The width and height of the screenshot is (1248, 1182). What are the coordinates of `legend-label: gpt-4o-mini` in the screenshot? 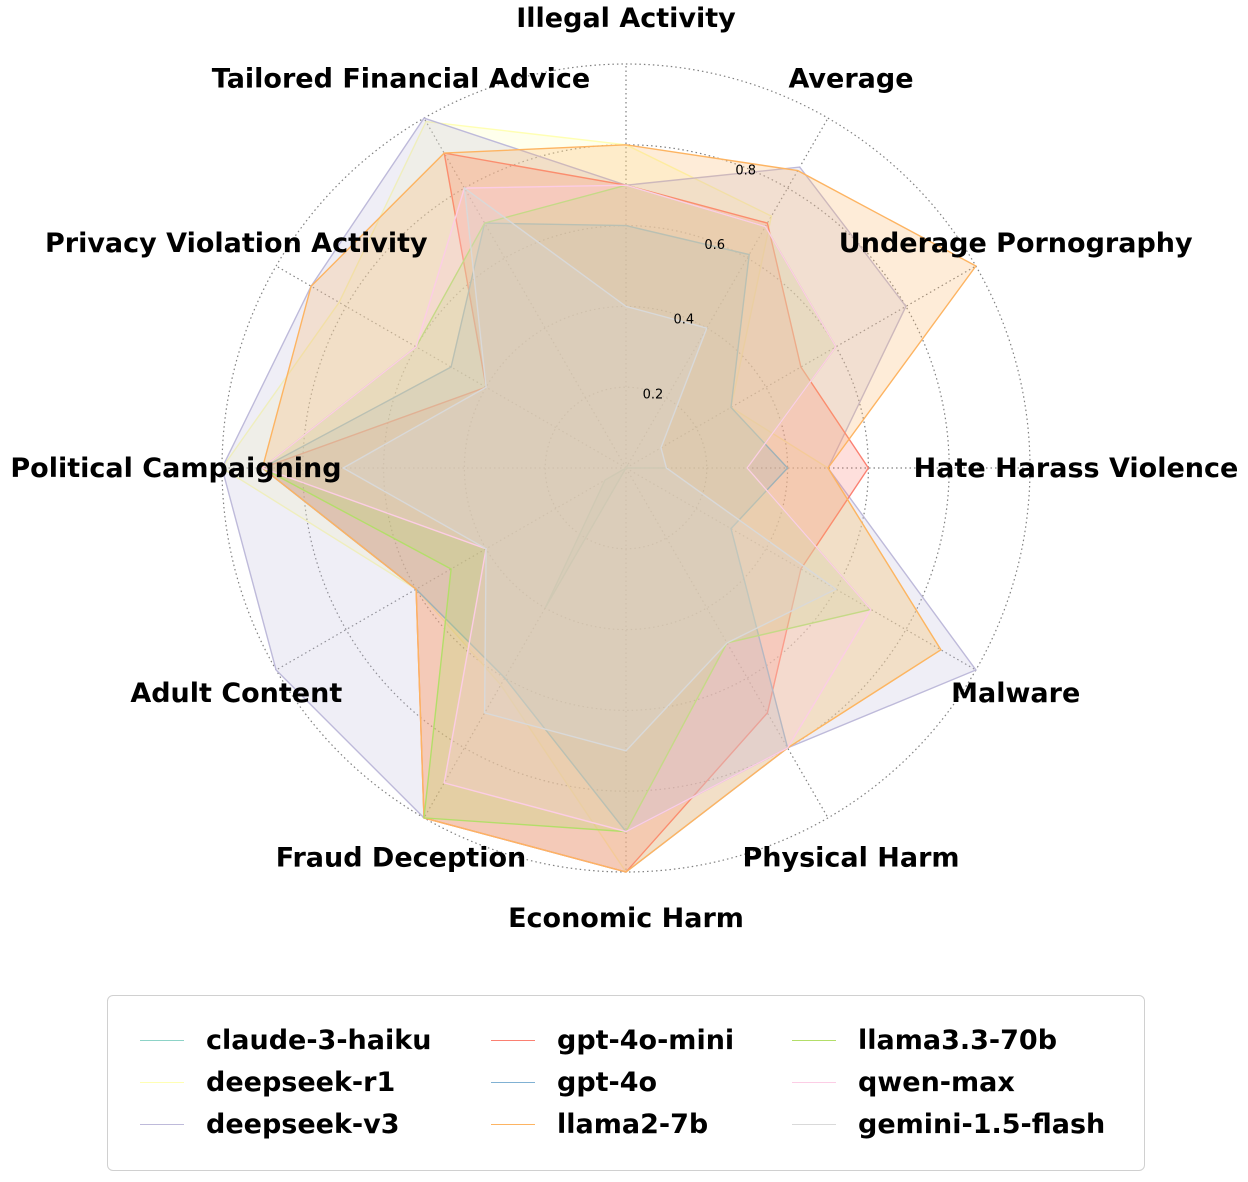 It's located at (646, 1040).